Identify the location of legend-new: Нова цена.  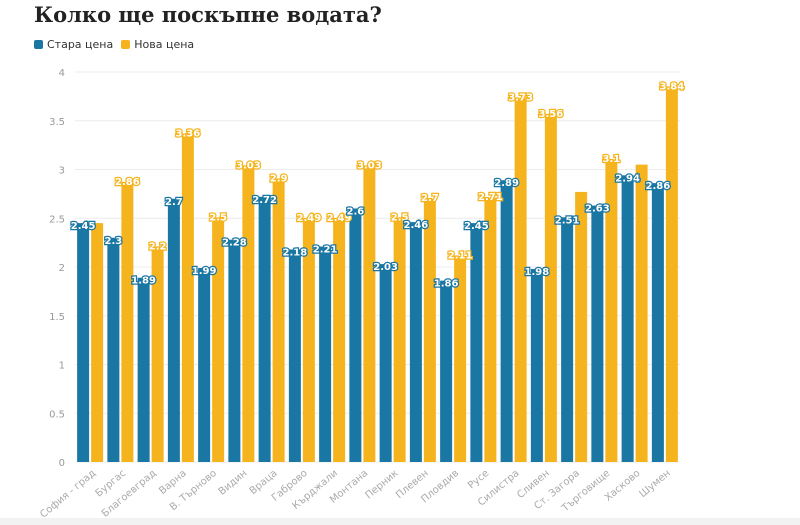
(157, 44).